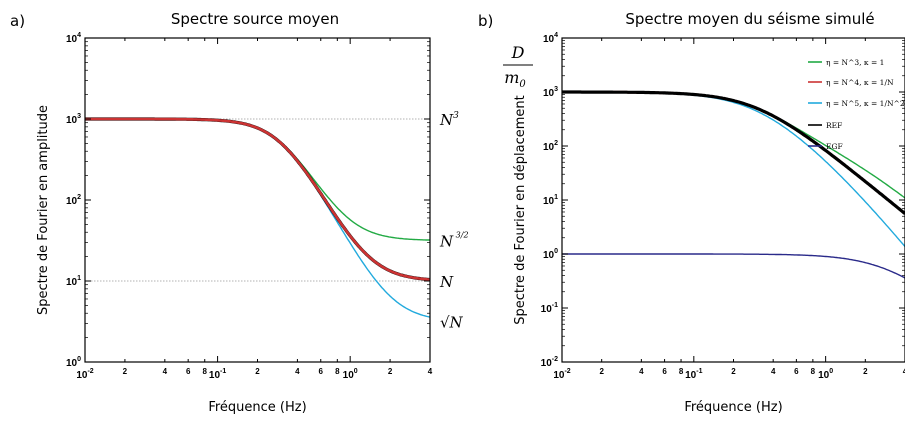 The height and width of the screenshot is (423, 905). I want to click on legend-label: η = N^4, κ = 1/N, so click(860, 82).